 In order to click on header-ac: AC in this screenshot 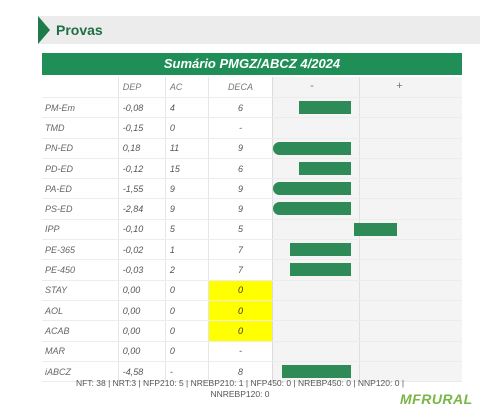, I will do `click(186, 87)`.